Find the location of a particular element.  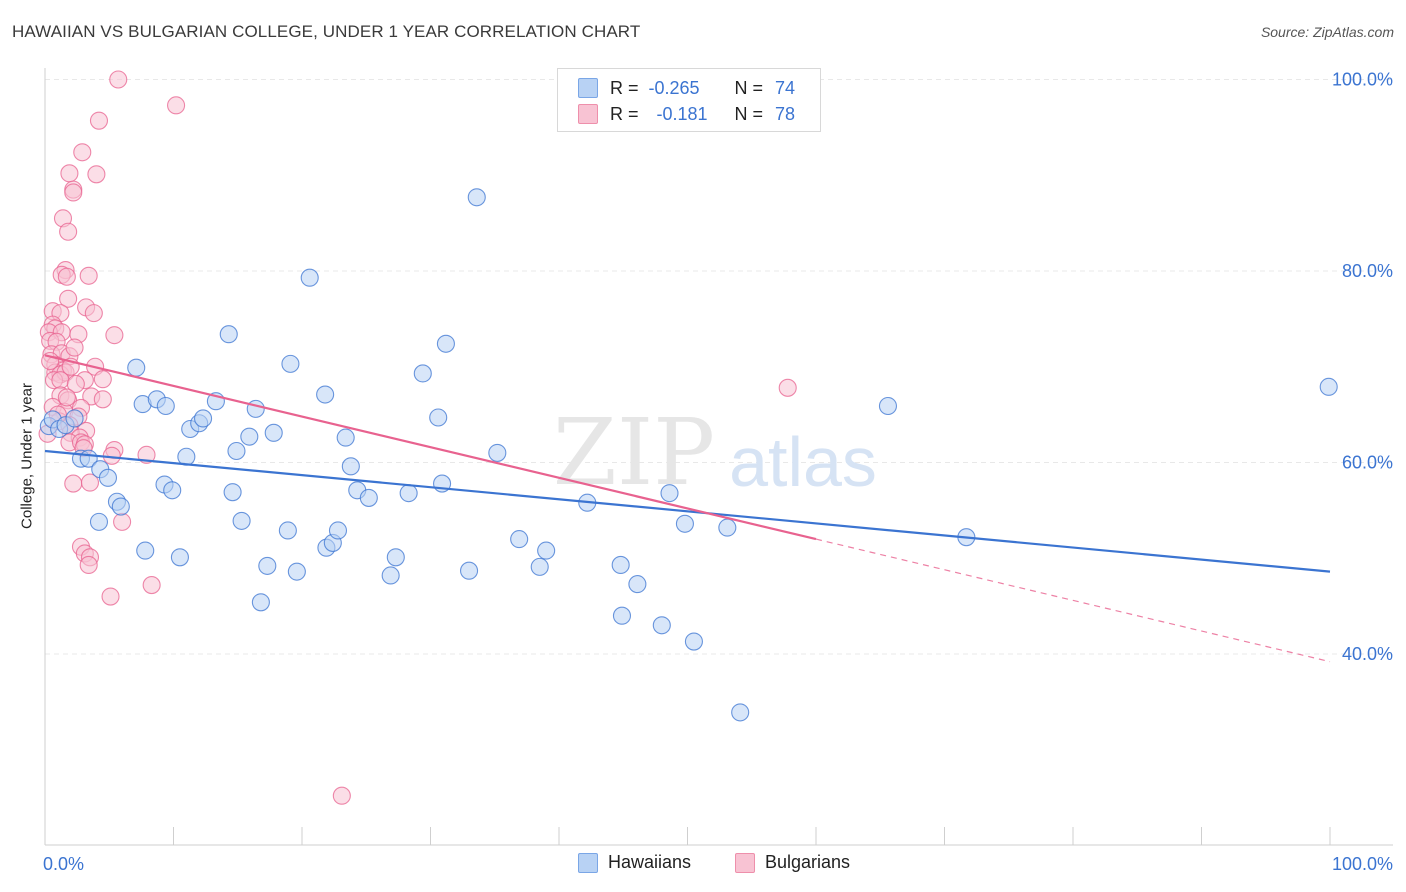

hawaiians-trend-line is located at coordinates (687, 511).